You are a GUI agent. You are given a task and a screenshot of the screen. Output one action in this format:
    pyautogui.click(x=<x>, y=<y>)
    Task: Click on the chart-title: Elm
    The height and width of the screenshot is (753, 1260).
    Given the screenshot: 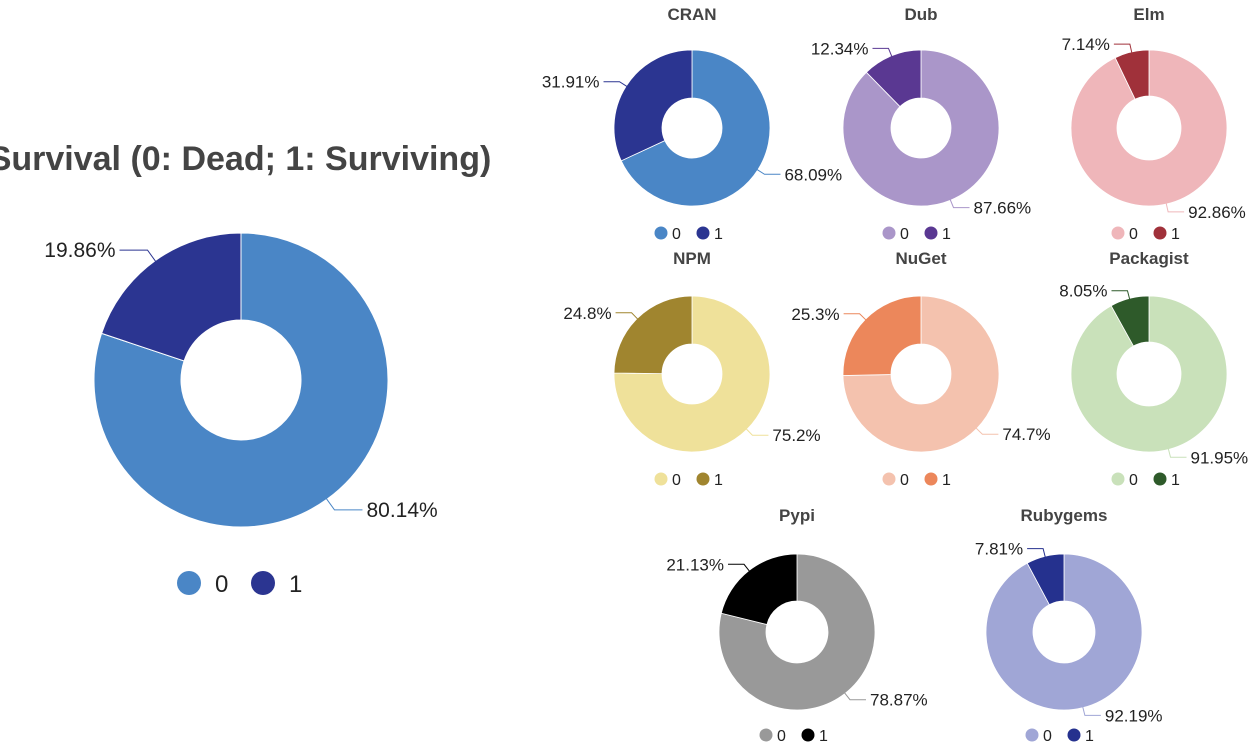 What is the action you would take?
    pyautogui.click(x=1148, y=14)
    